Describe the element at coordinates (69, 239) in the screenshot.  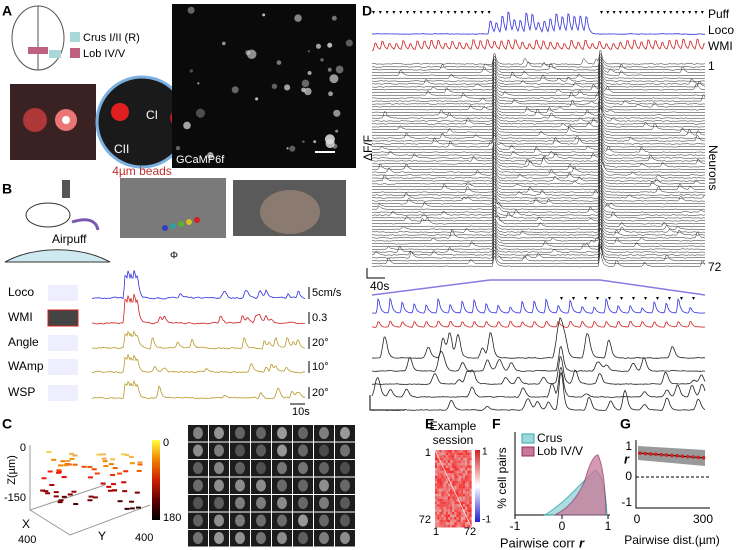
I see `label: Airpuff` at that location.